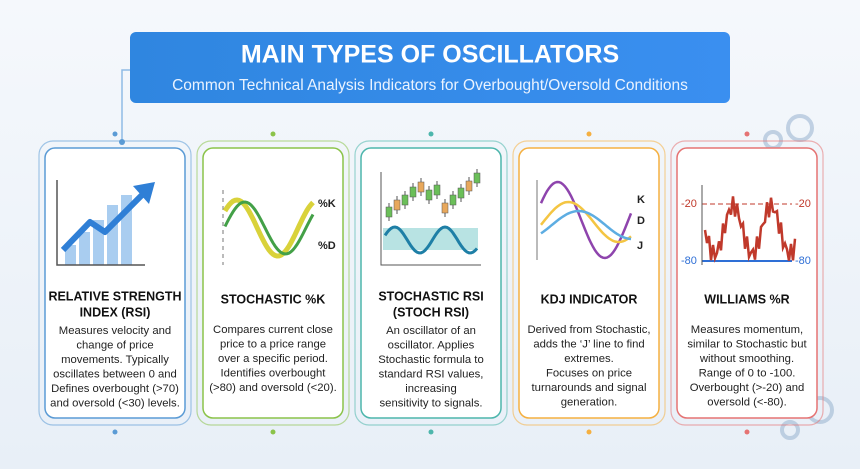  I want to click on d-line, so click(269, 228).